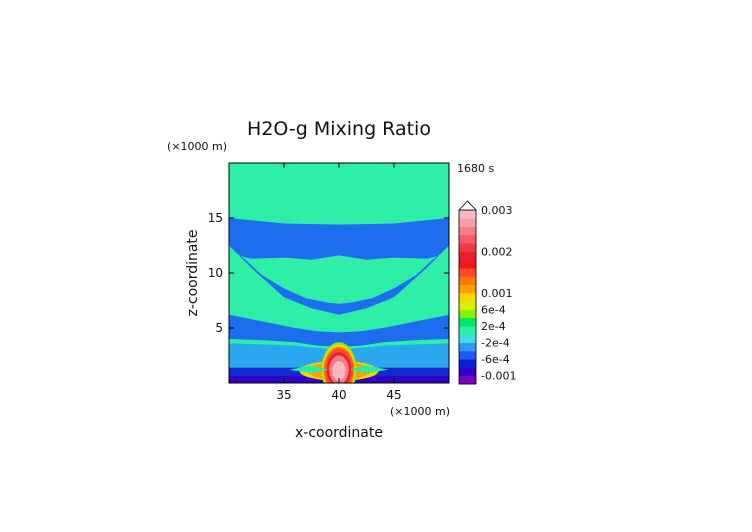  I want to click on colorbar-label: 6e-4, so click(493, 309).